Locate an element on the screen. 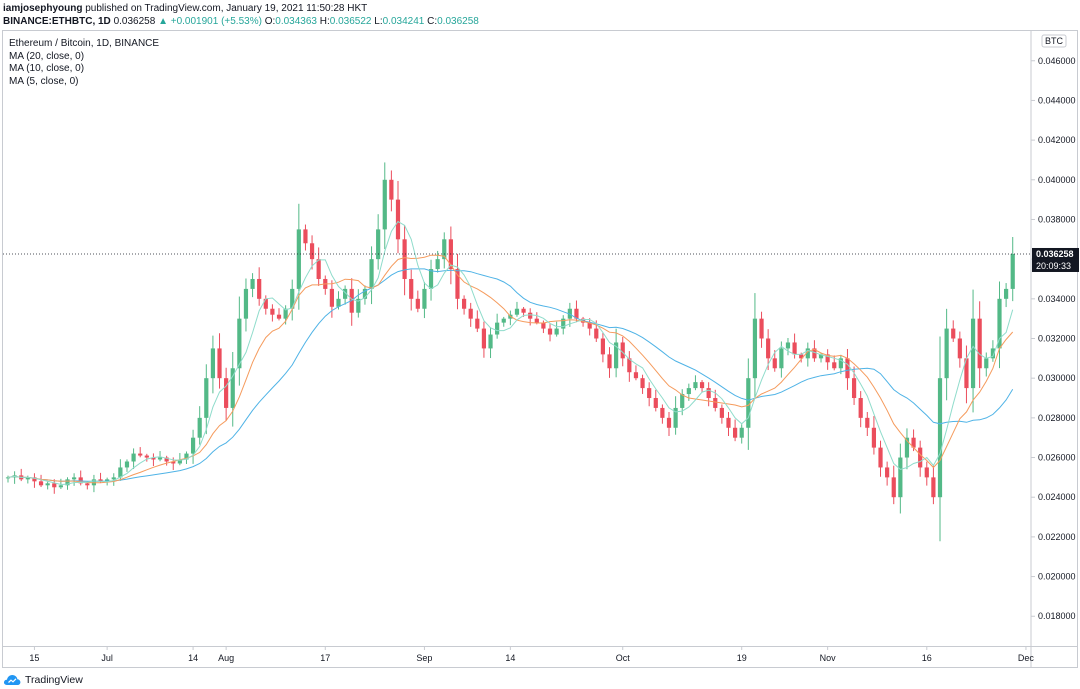 The height and width of the screenshot is (689, 1080). high-value: 0.036522 is located at coordinates (350, 21).